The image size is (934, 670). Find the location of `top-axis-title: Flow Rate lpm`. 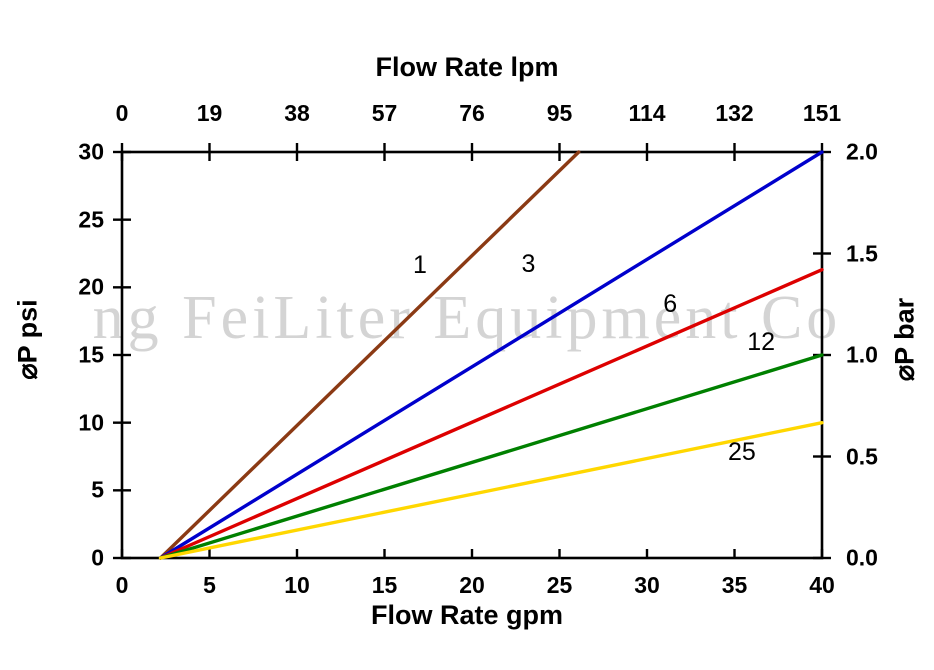

top-axis-title: Flow Rate lpm is located at coordinates (467, 67).